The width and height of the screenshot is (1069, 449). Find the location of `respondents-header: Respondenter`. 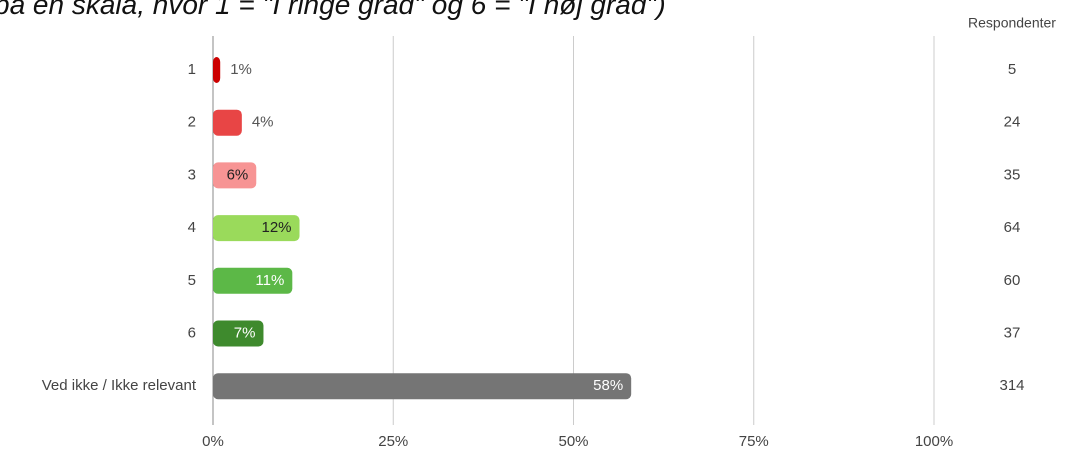

respondents-header: Respondenter is located at coordinates (1012, 23).